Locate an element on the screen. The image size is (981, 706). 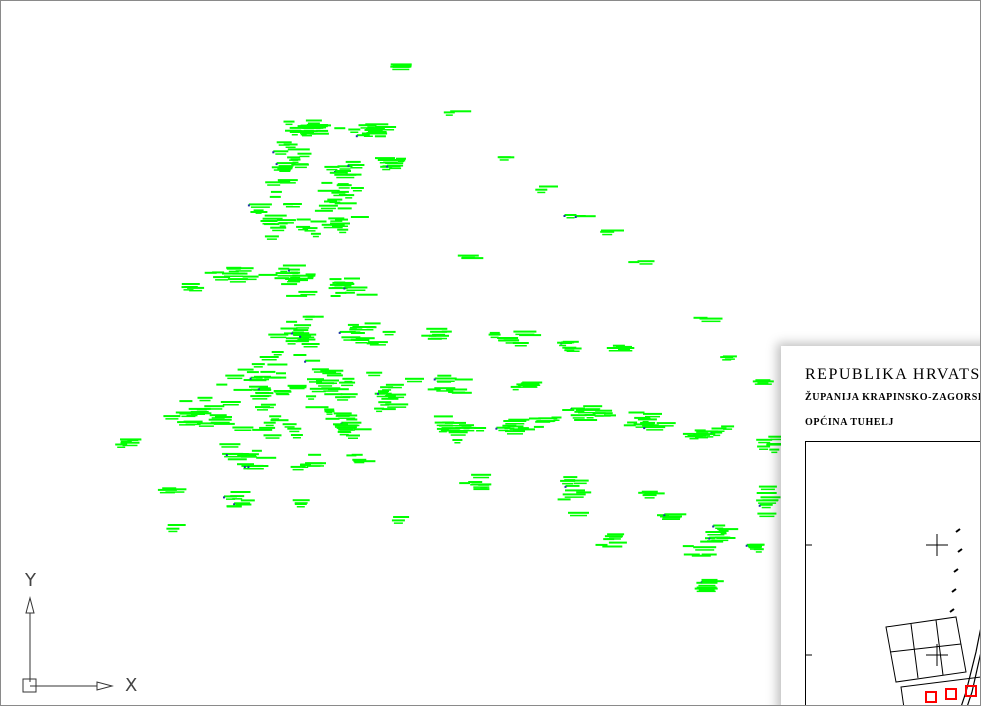
sheet-map-frame is located at coordinates (892, 573).